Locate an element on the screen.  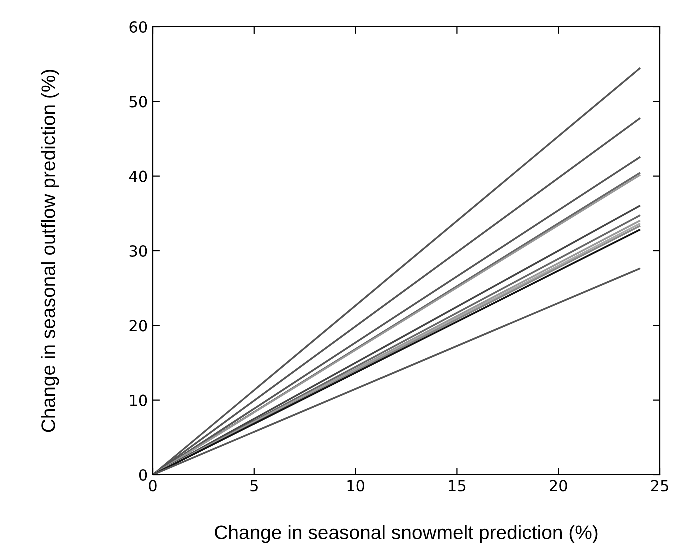
x-tick-label: 5 is located at coordinates (254, 486).